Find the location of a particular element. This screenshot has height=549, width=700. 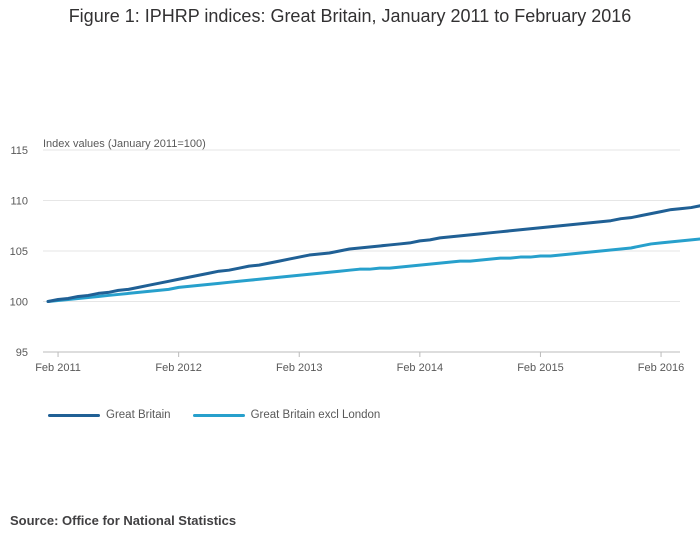

y-axis-ticks: 95 100 105 110 115 is located at coordinates (19, 252).